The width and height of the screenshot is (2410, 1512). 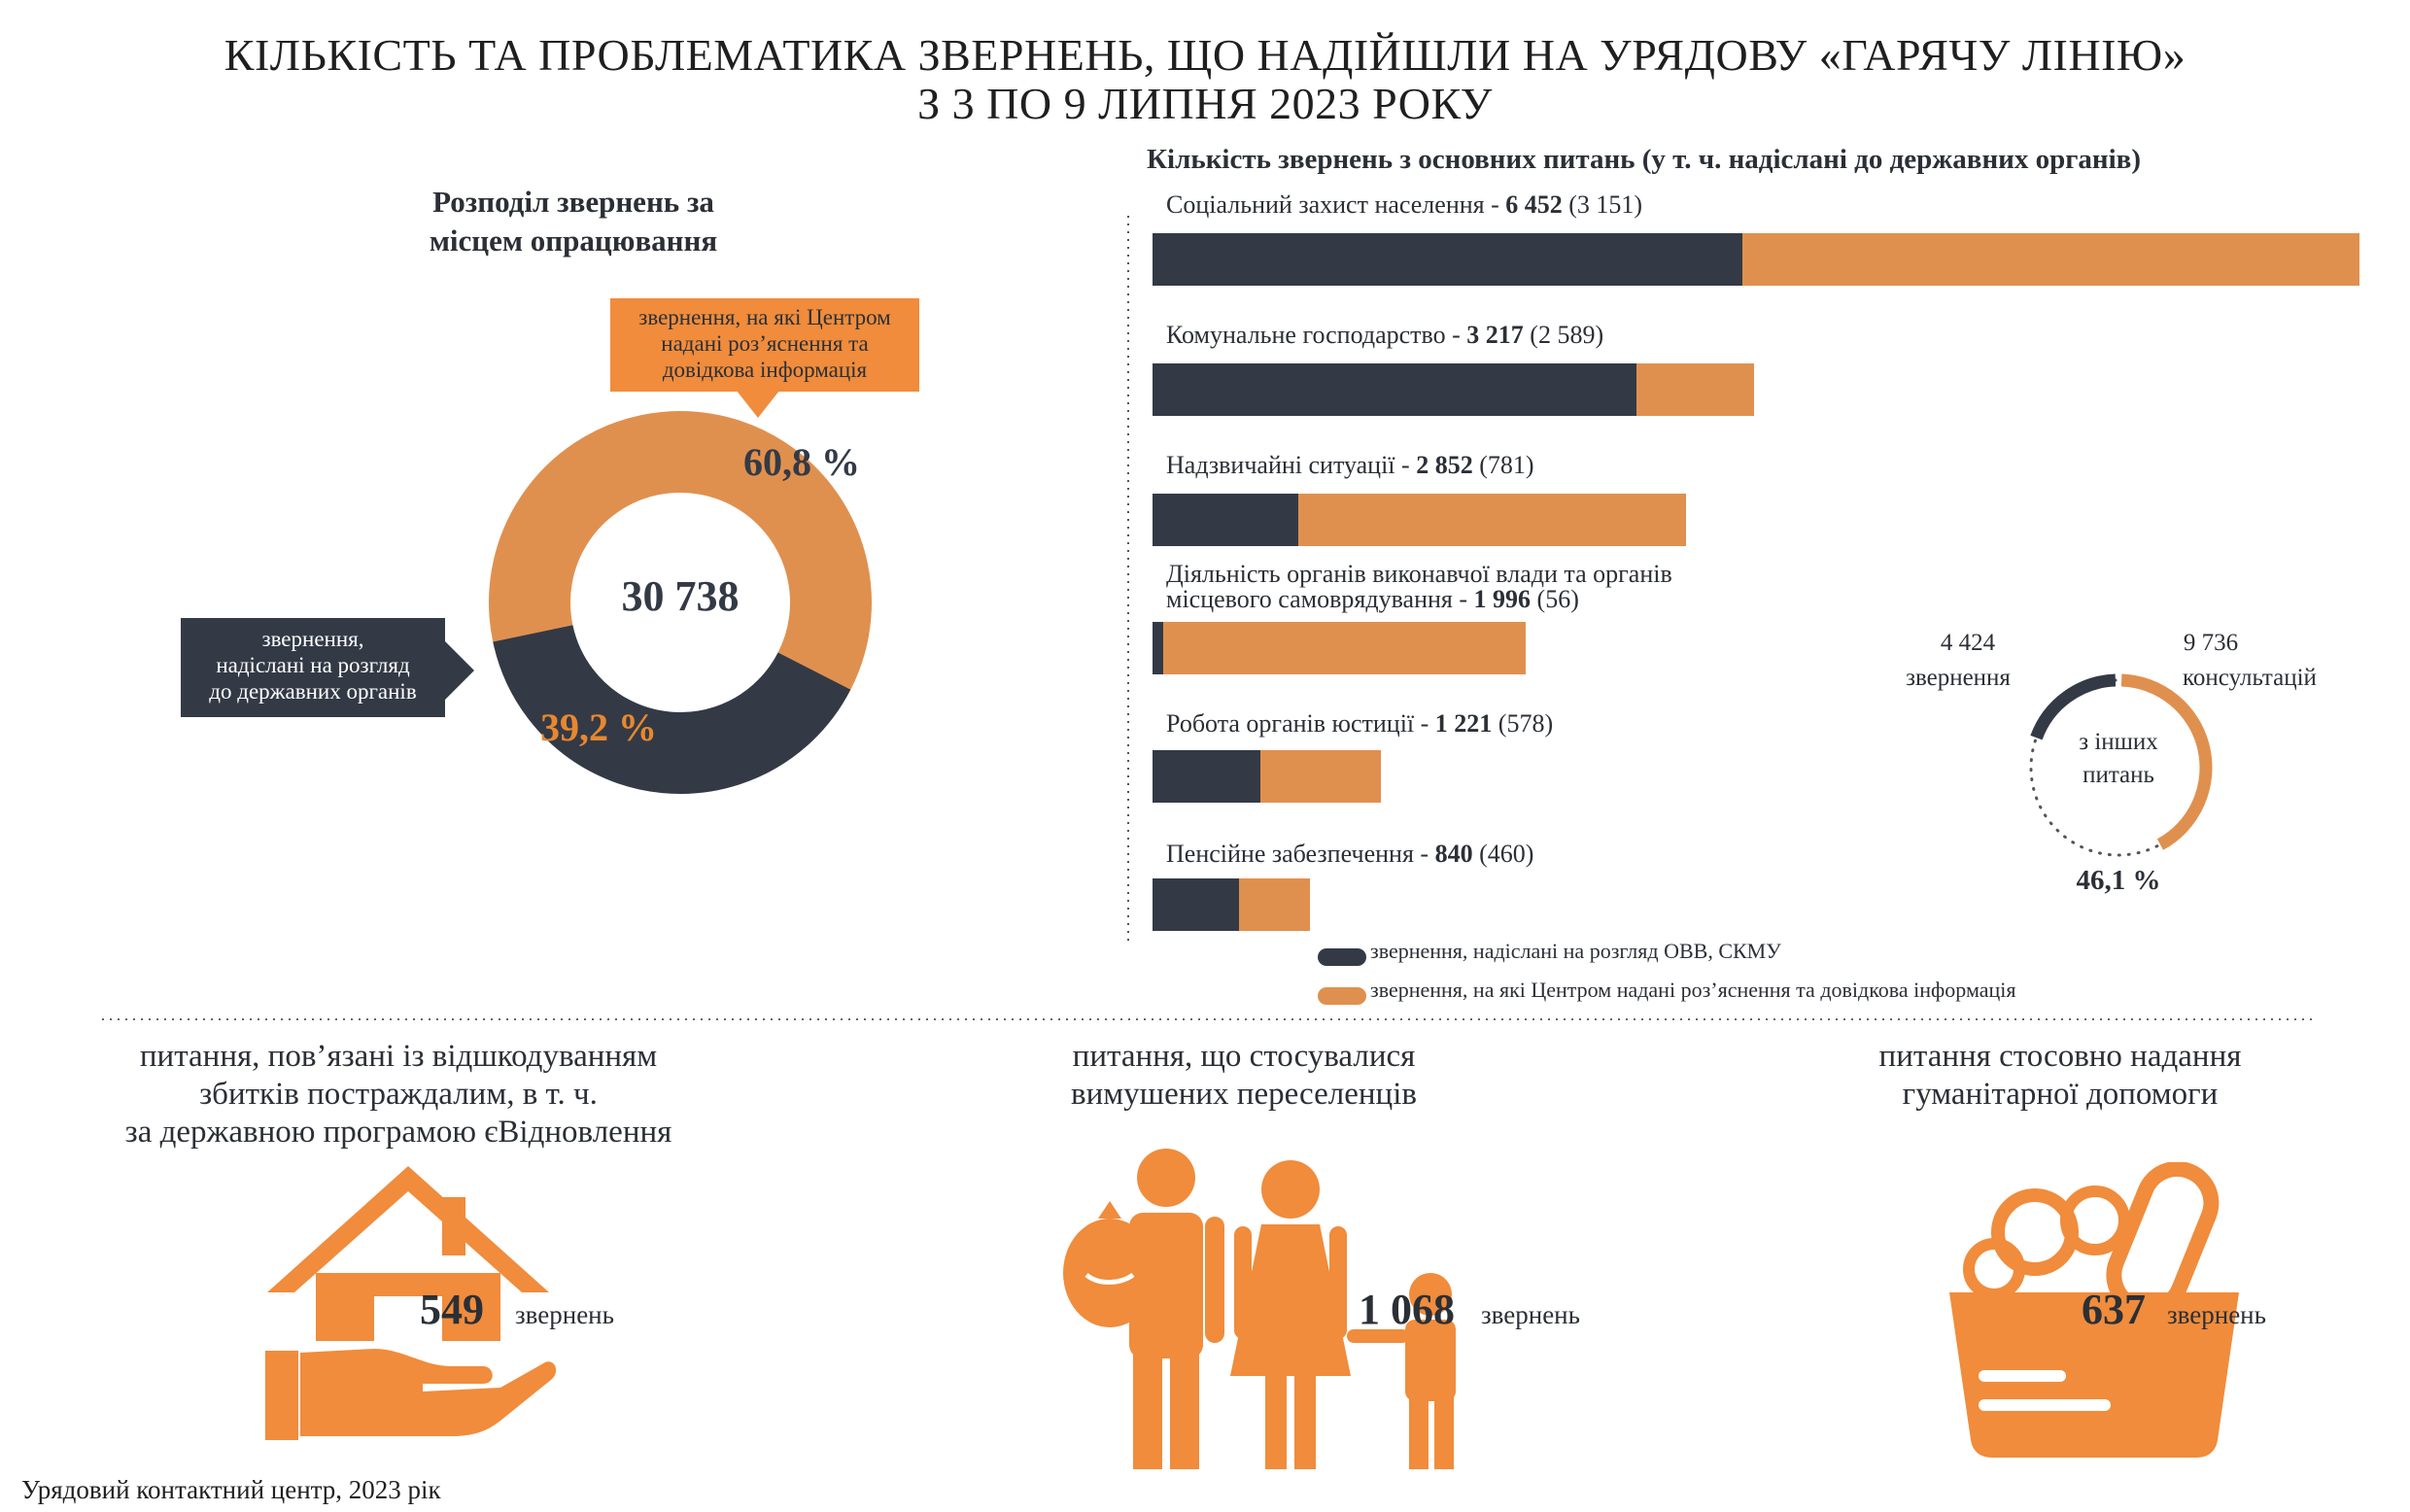 What do you see at coordinates (764, 317) in the screenshot?
I see `callout-consultations-line1: звернення, на які Центром` at bounding box center [764, 317].